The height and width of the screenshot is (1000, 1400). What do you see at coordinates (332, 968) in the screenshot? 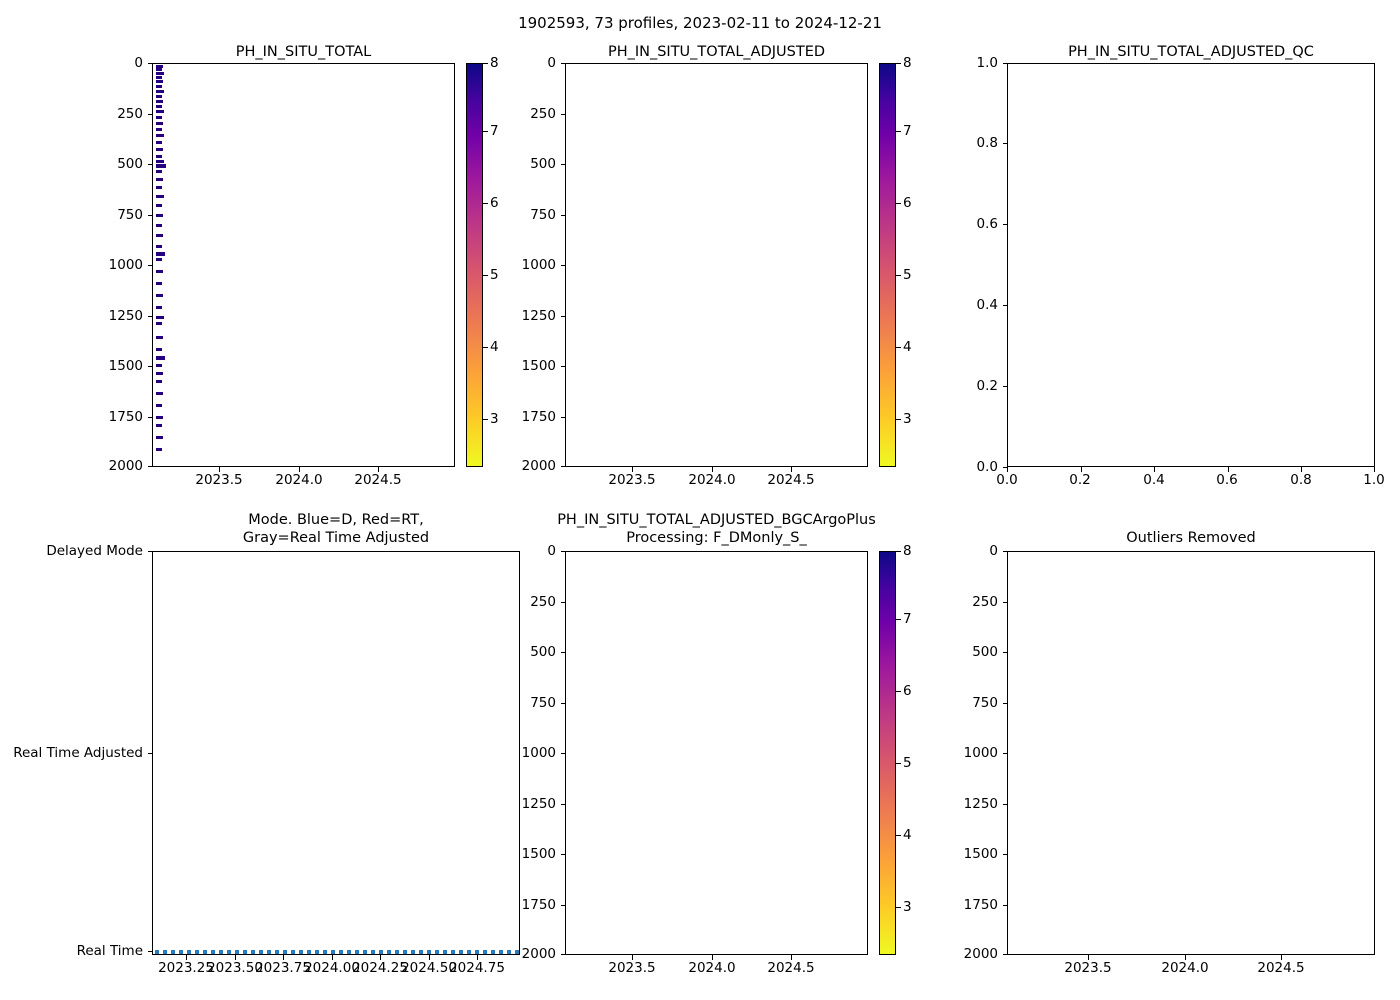
I see `x-tick-label: 2024.00` at bounding box center [332, 968].